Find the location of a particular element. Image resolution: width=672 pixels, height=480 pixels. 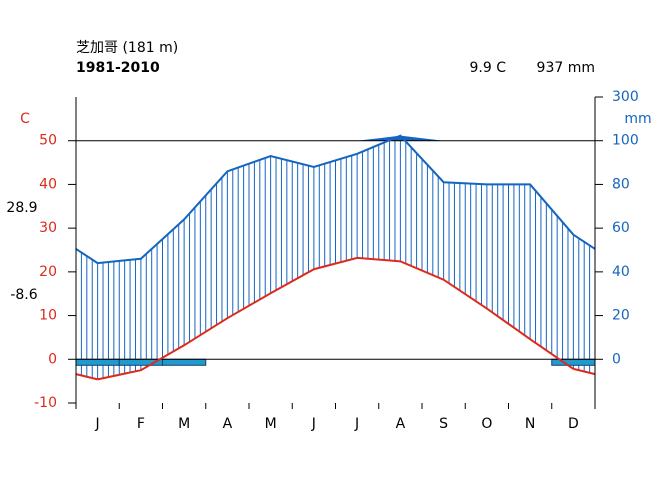

y-tick-label: 40 is located at coordinates (48, 184).